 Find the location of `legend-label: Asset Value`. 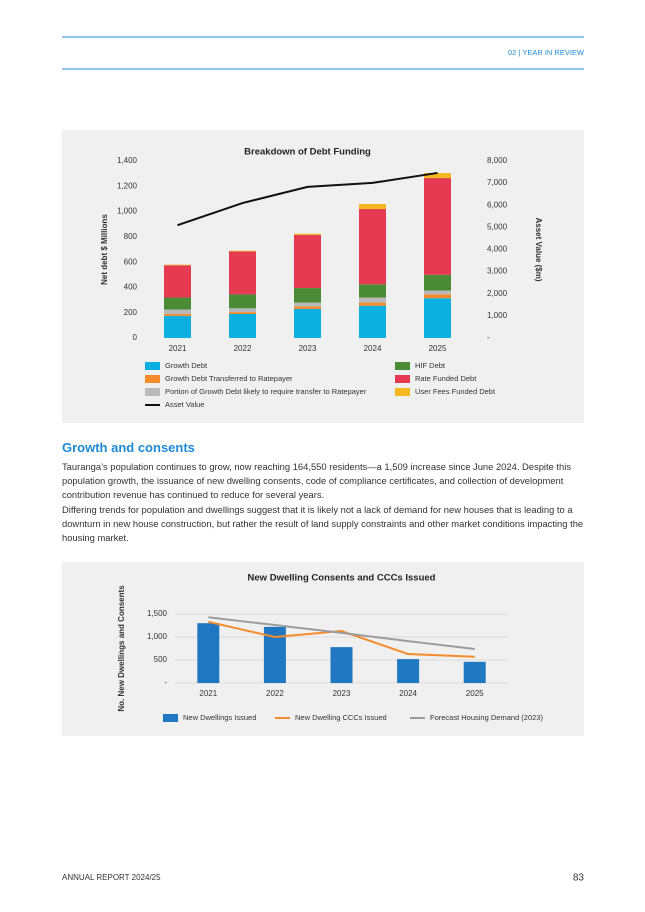

legend-label: Asset Value is located at coordinates (184, 404).